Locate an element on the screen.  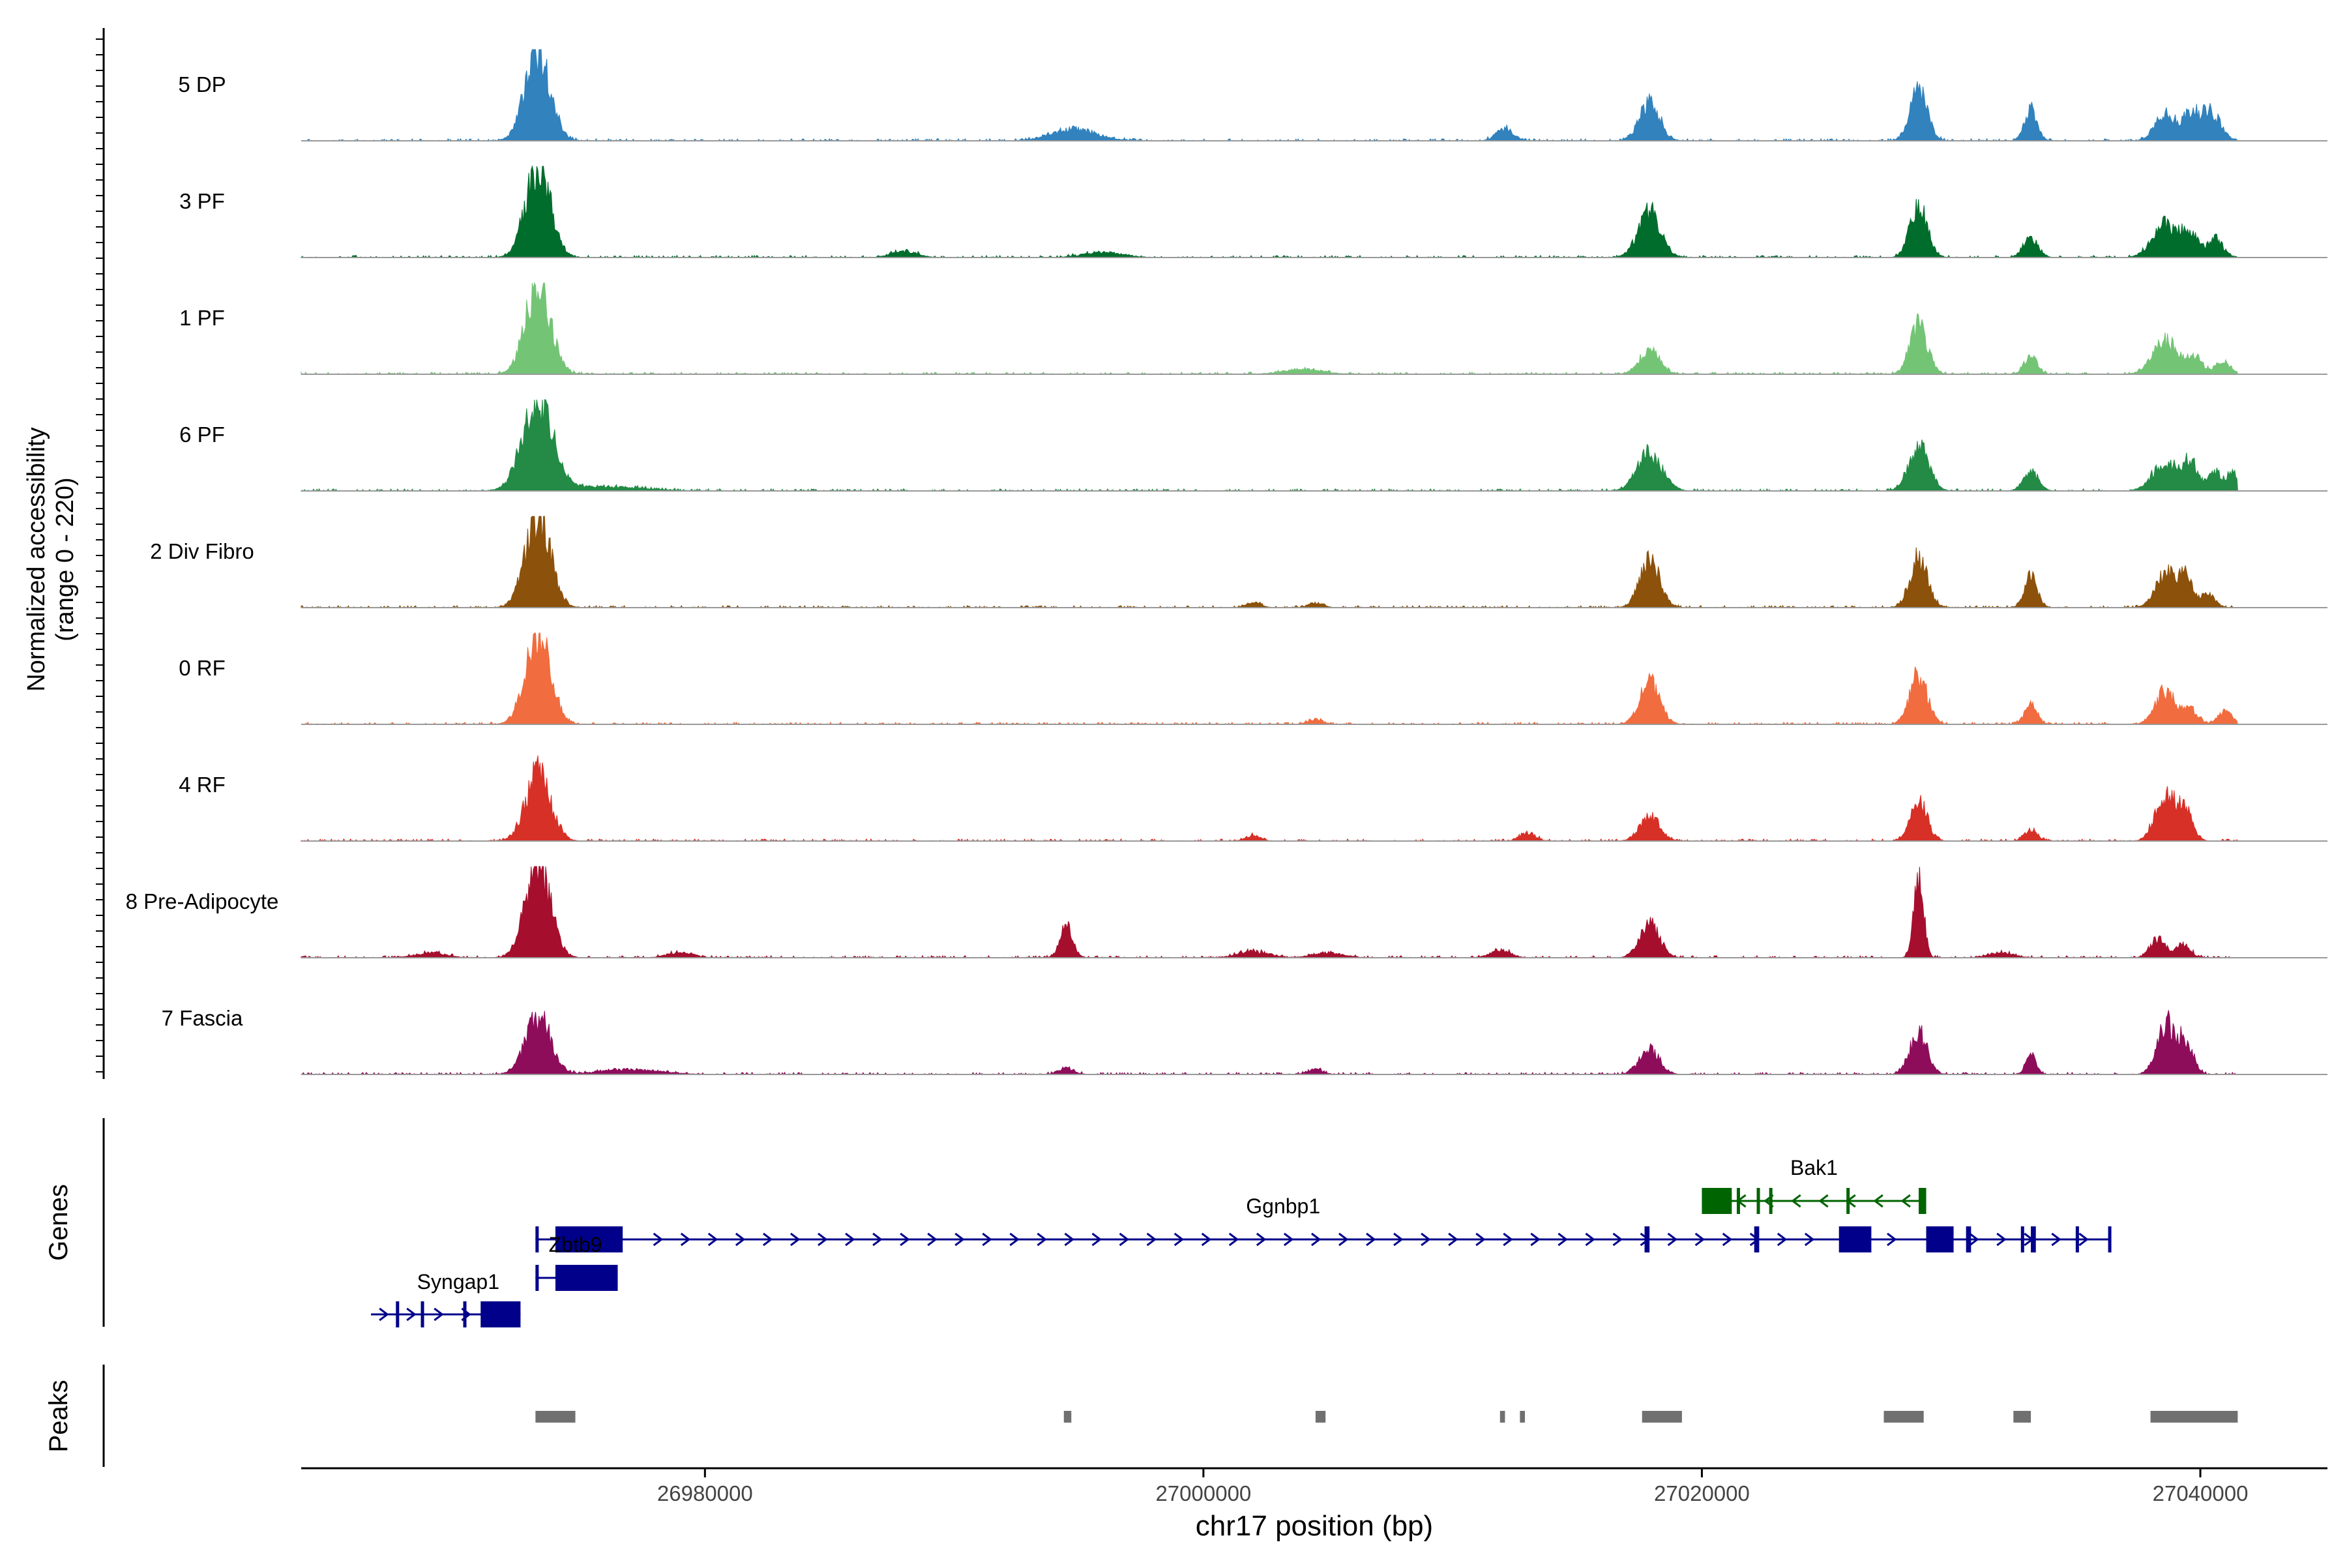
x-axis-title: chr17 position (bp) is located at coordinates (1314, 1526).